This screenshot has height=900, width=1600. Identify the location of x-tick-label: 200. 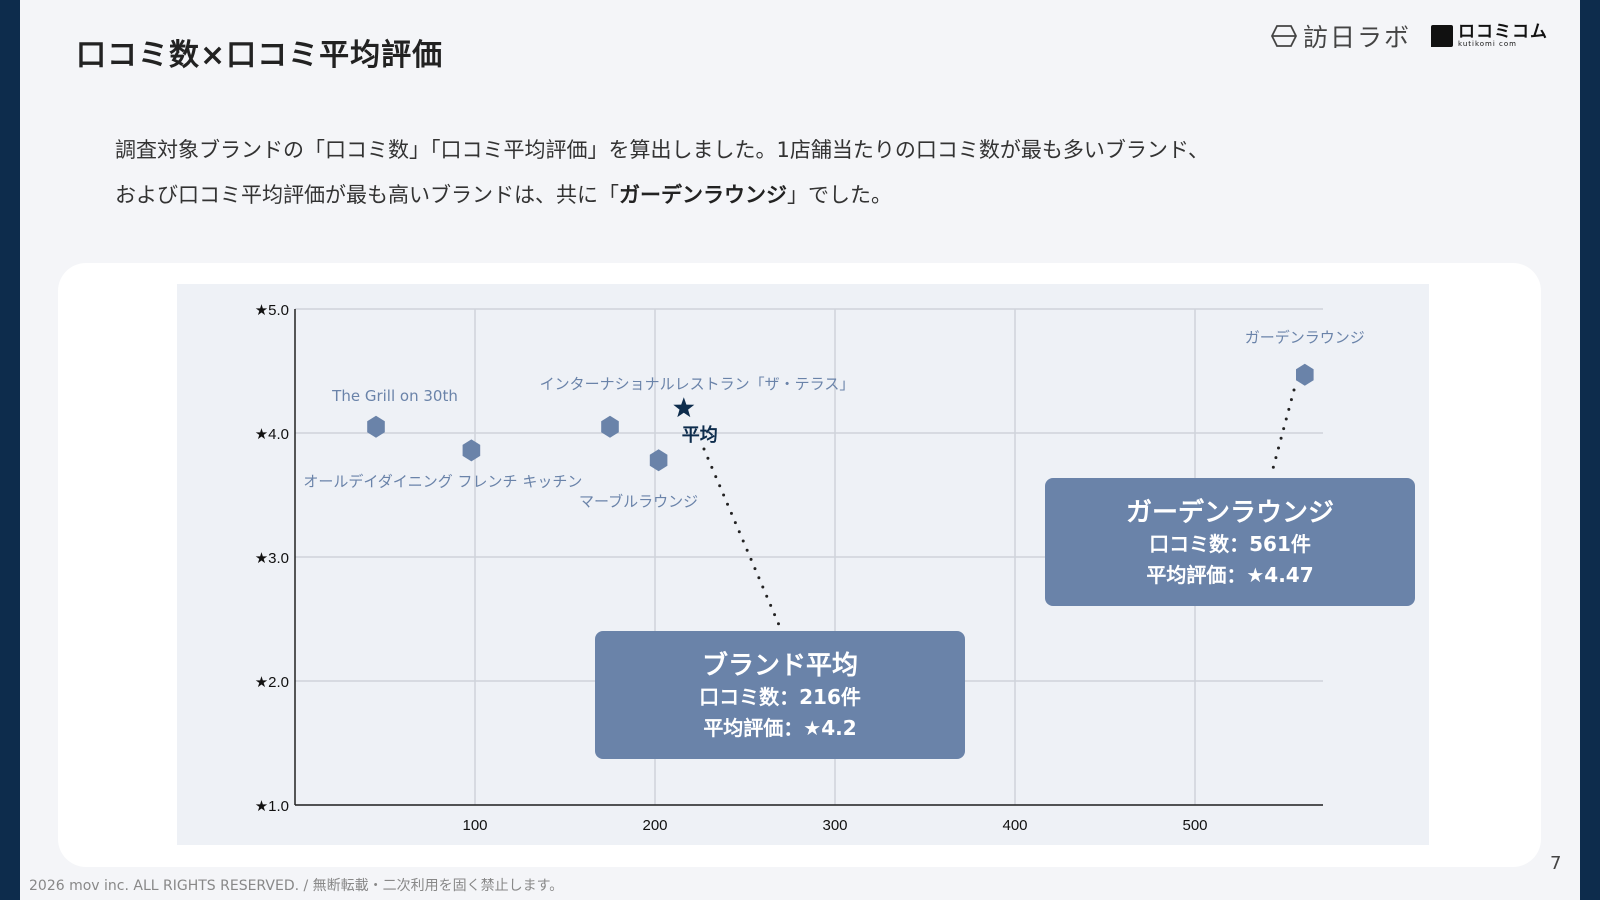
(654, 825).